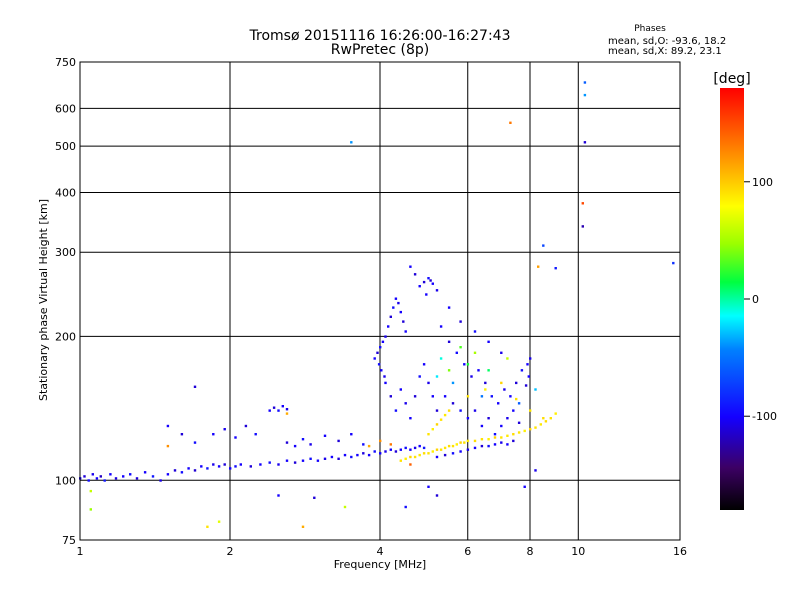  Describe the element at coordinates (65, 192) in the screenshot. I see `y-tick-label: 400` at that location.